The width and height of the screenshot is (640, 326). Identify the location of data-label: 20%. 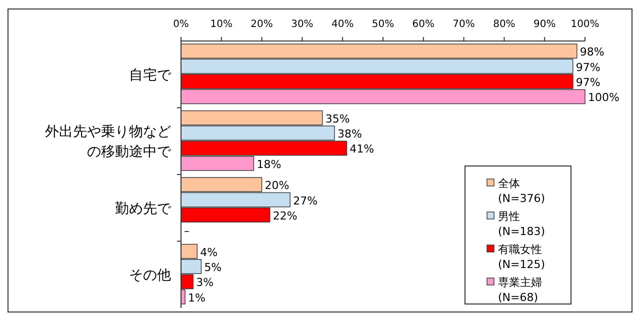
(277, 185).